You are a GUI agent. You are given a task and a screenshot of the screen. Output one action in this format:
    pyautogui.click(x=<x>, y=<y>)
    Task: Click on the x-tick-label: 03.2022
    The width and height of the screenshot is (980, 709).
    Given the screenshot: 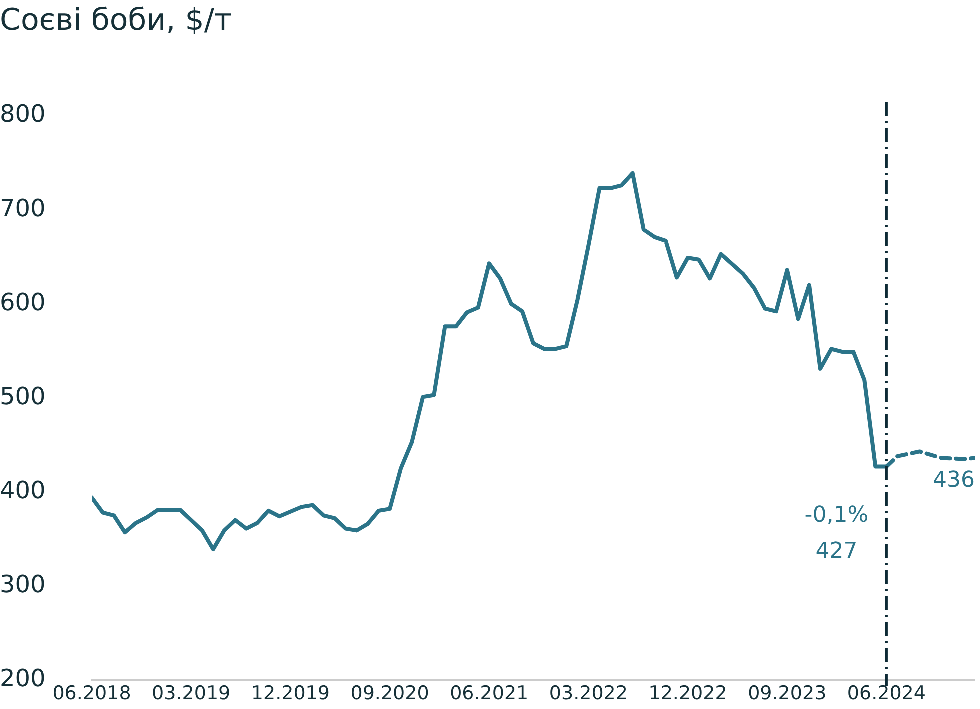 What is the action you would take?
    pyautogui.click(x=588, y=693)
    